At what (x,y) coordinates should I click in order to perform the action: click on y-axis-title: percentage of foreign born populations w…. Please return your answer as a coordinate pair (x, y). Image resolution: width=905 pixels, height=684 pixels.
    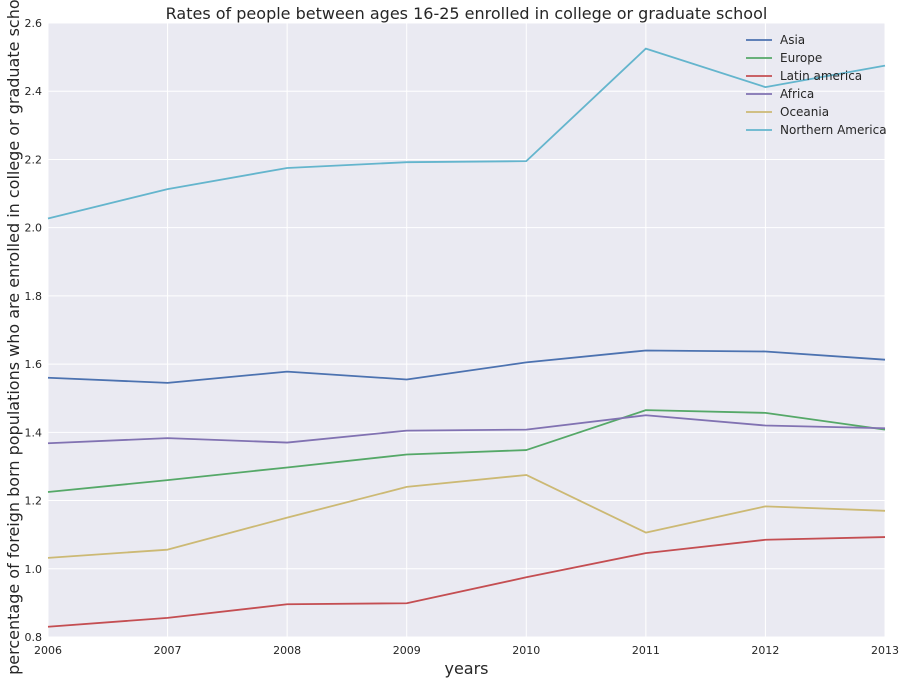
    Looking at the image, I should click on (13, 337).